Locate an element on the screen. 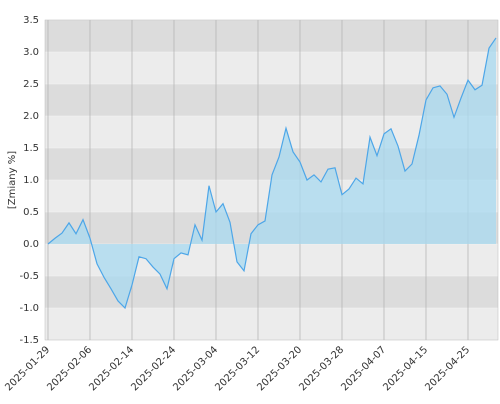  y-tick-label: 2.5 is located at coordinates (31, 84).